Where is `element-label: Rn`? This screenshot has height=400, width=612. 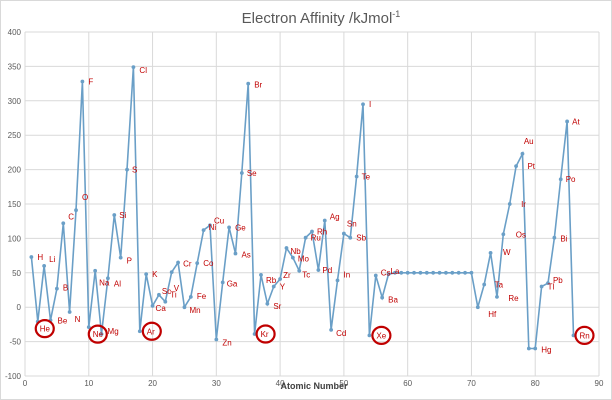 element-label: Rn is located at coordinates (584, 335).